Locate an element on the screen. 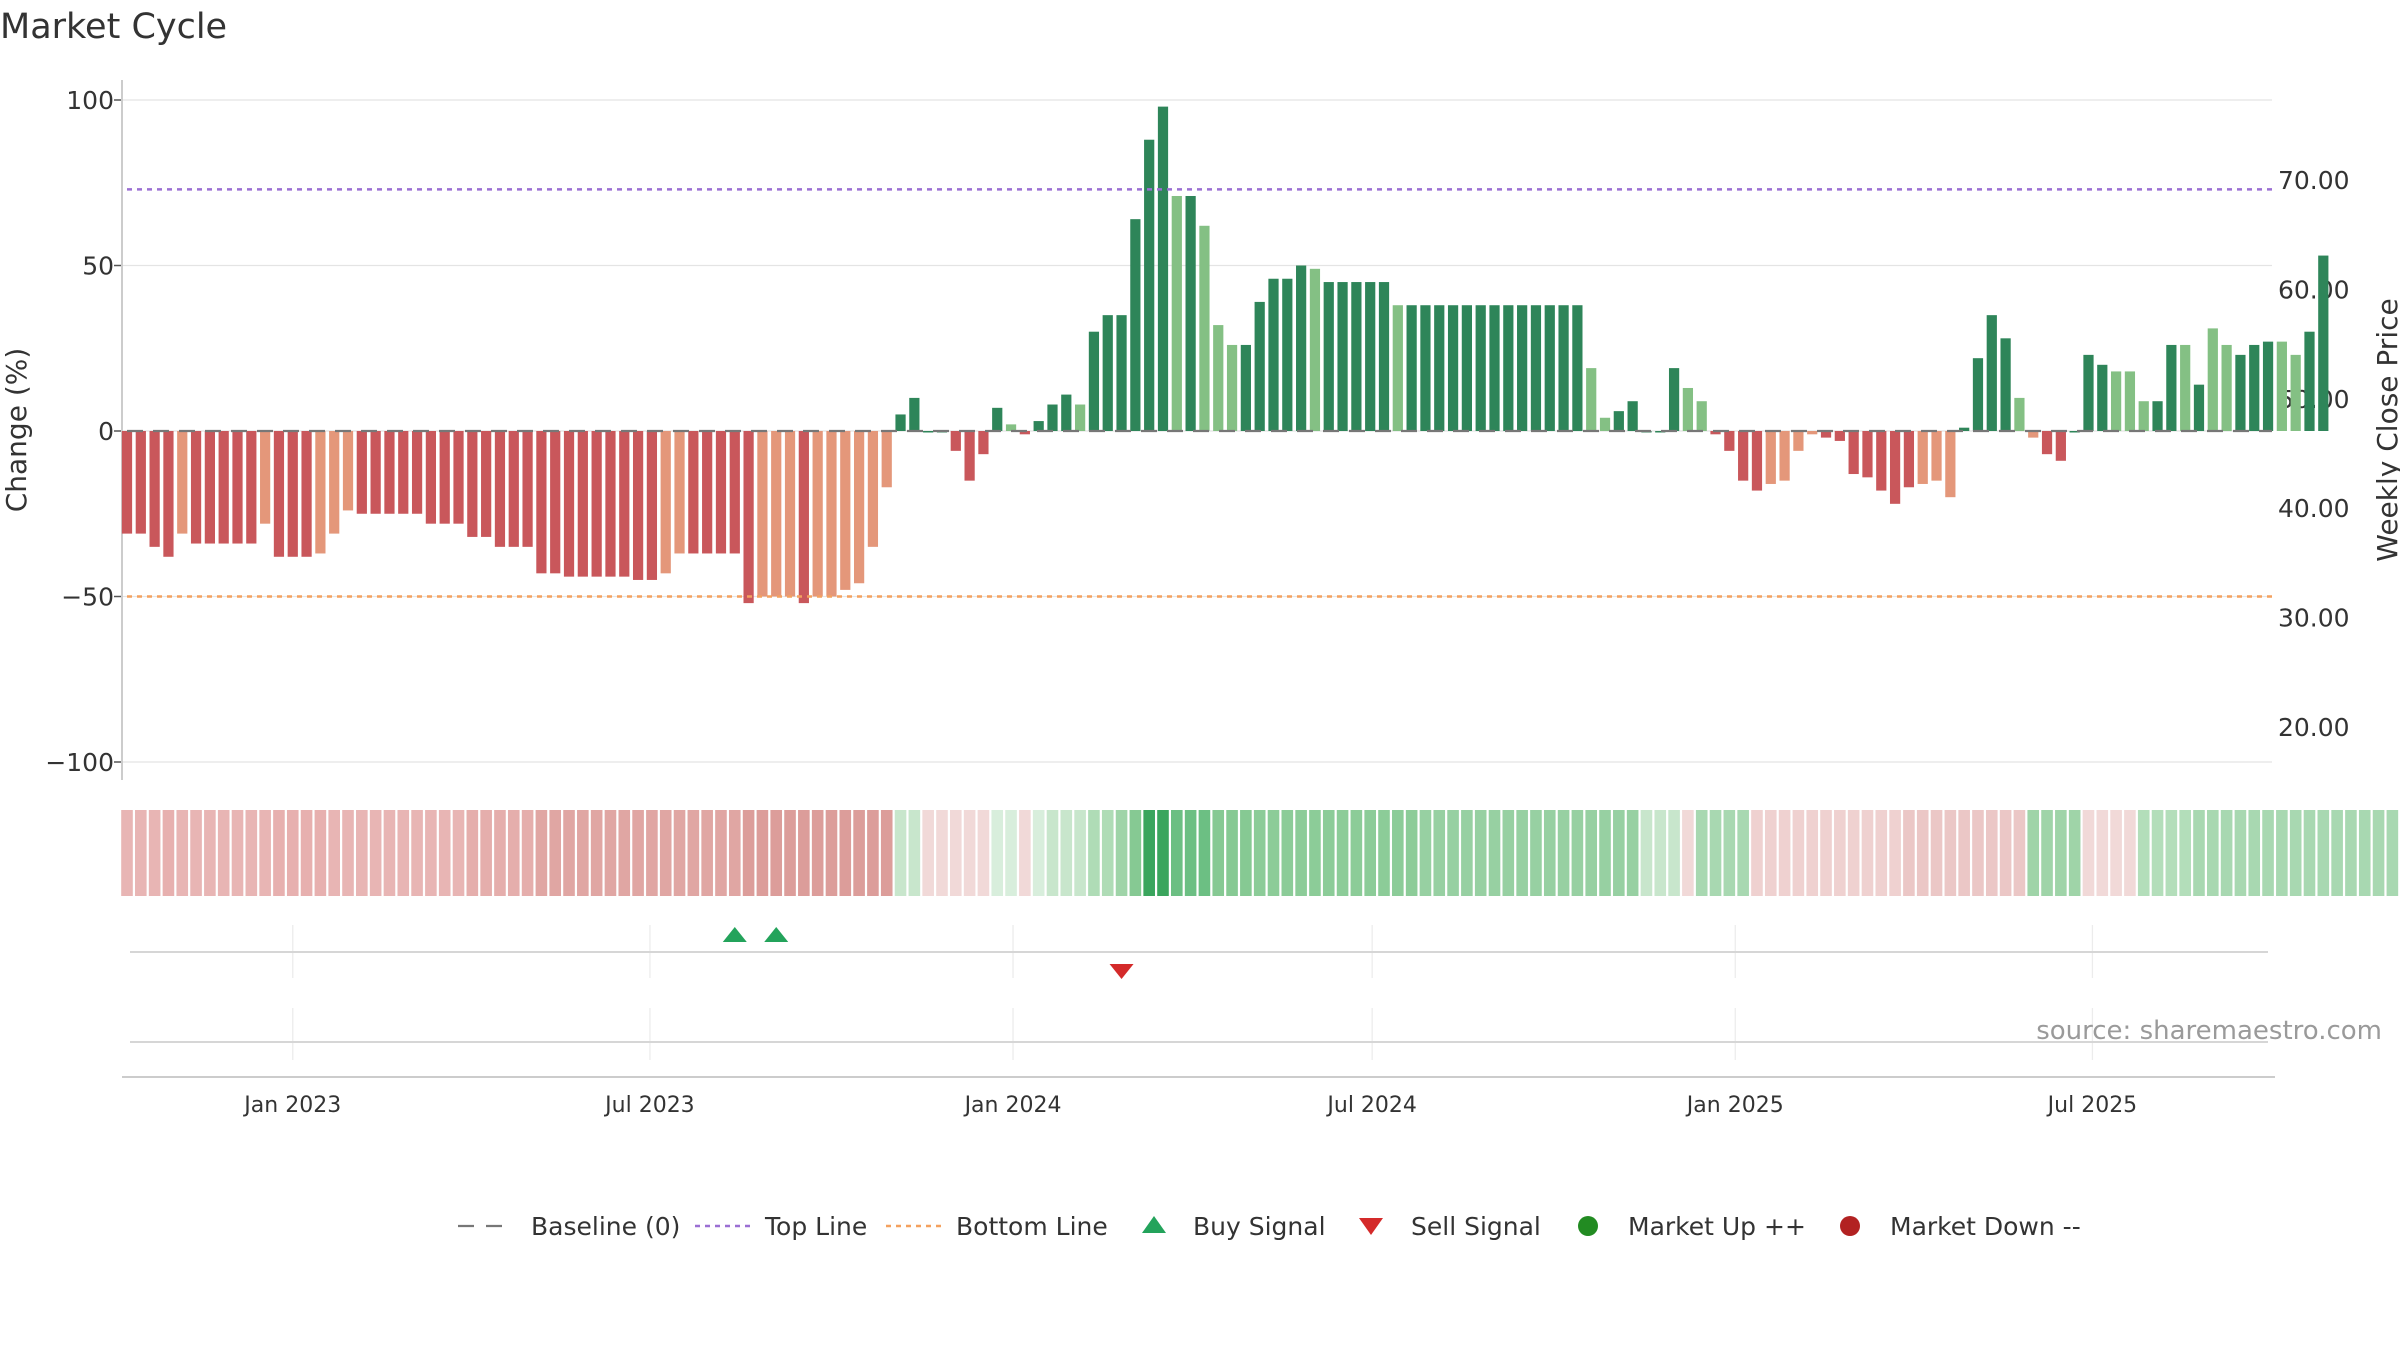  chart-title: Market Cycle is located at coordinates (113, 27).